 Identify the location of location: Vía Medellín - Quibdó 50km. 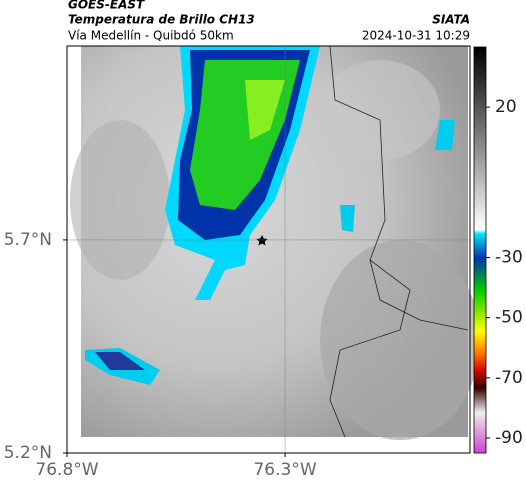
(151, 36).